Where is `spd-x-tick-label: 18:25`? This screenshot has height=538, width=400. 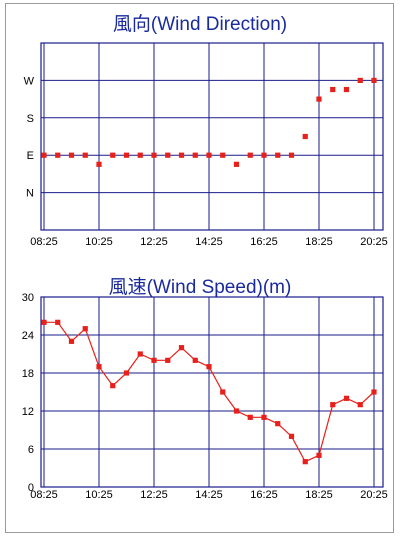 spd-x-tick-label: 18:25 is located at coordinates (319, 495).